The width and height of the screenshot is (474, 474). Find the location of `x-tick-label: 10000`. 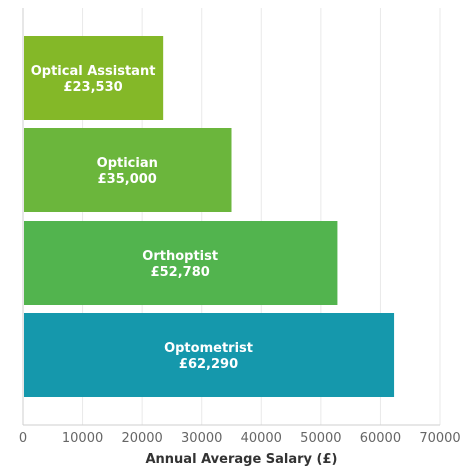

x-tick-label: 10000 is located at coordinates (82, 438).